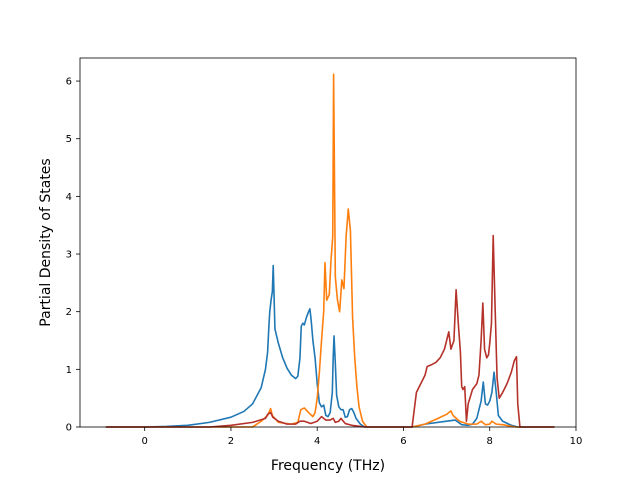  What do you see at coordinates (69, 197) in the screenshot?
I see `y-tick-label: 4` at bounding box center [69, 197].